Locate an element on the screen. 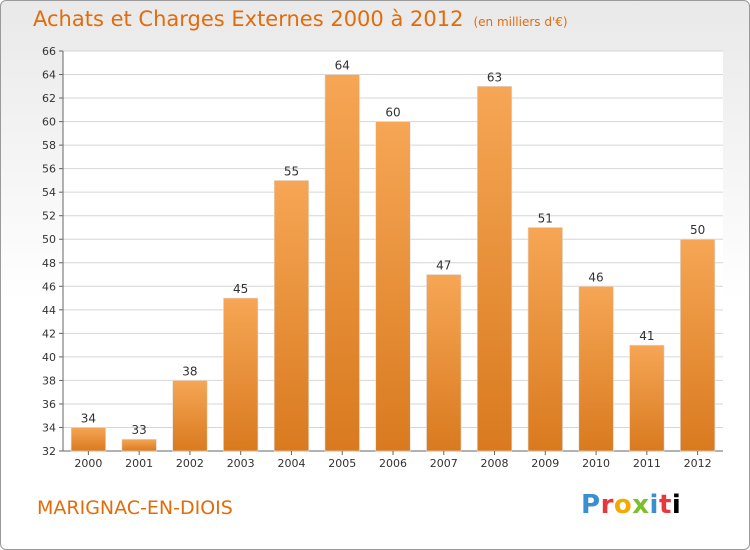 The height and width of the screenshot is (550, 750). bar-value-label: 60 is located at coordinates (392, 113).